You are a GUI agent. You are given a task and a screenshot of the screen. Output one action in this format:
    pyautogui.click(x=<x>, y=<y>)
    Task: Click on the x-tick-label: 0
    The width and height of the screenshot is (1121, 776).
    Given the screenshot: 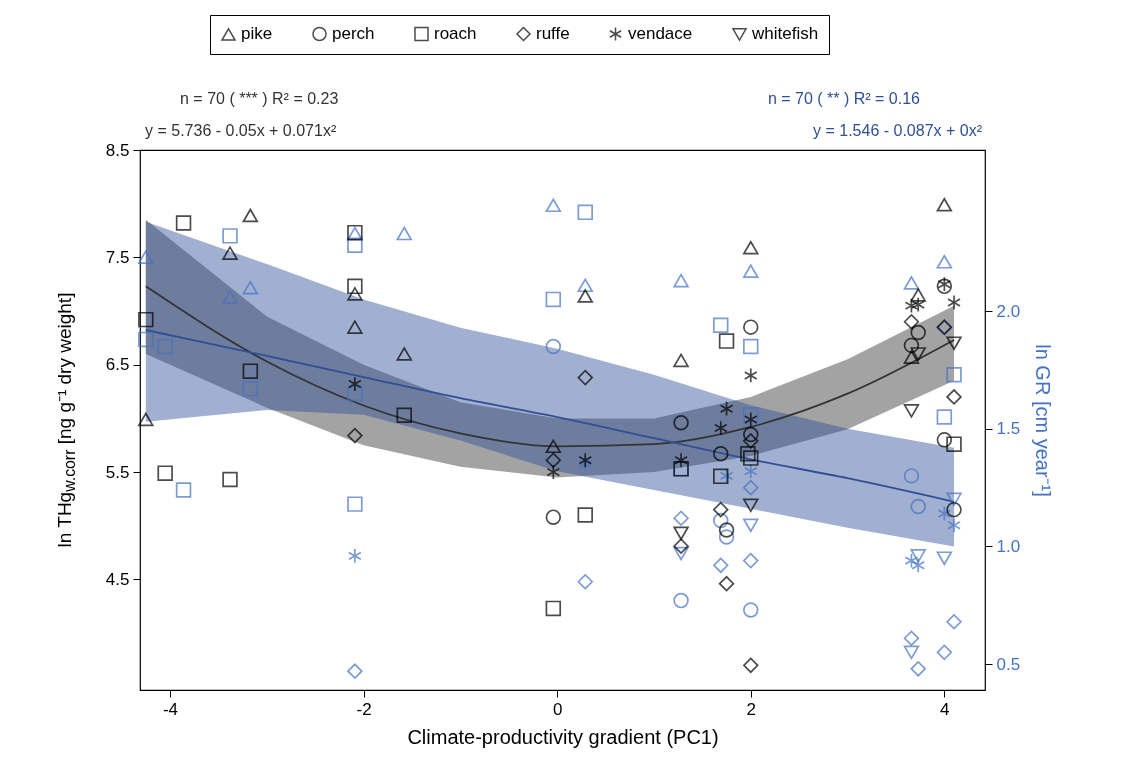 What is the action you would take?
    pyautogui.click(x=557, y=709)
    